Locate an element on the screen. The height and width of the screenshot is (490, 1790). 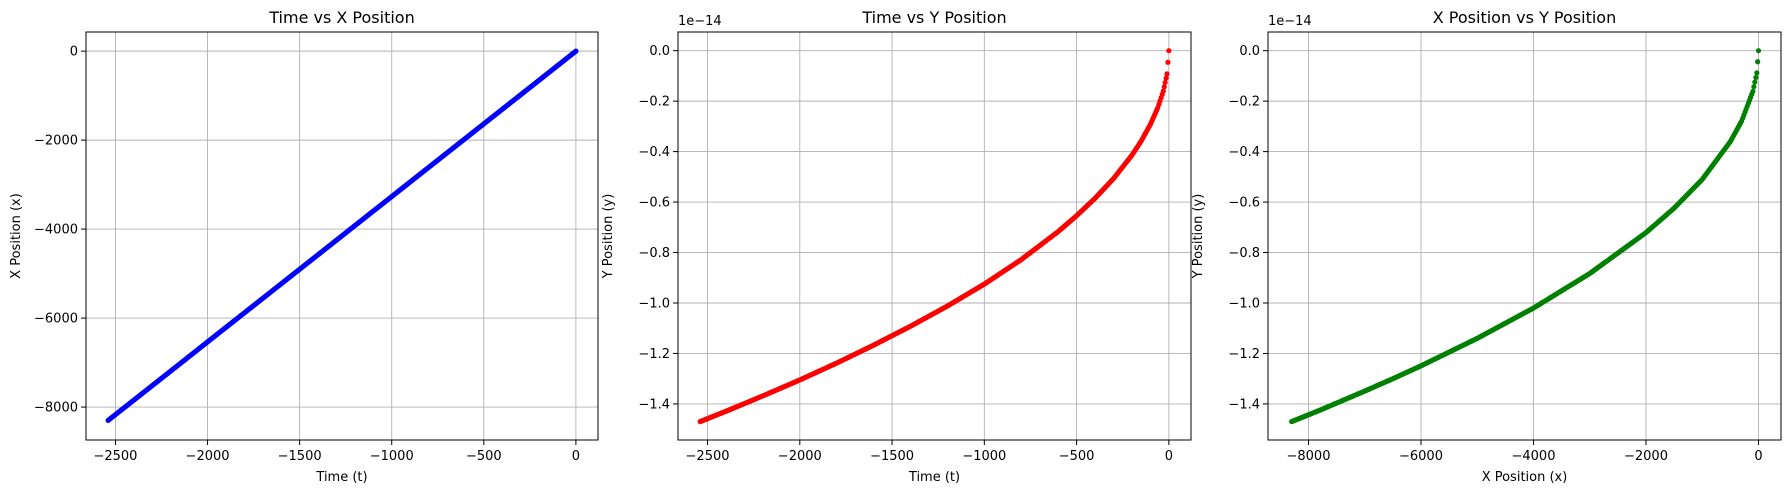
y-tick-label: −6000 is located at coordinates (56, 319).